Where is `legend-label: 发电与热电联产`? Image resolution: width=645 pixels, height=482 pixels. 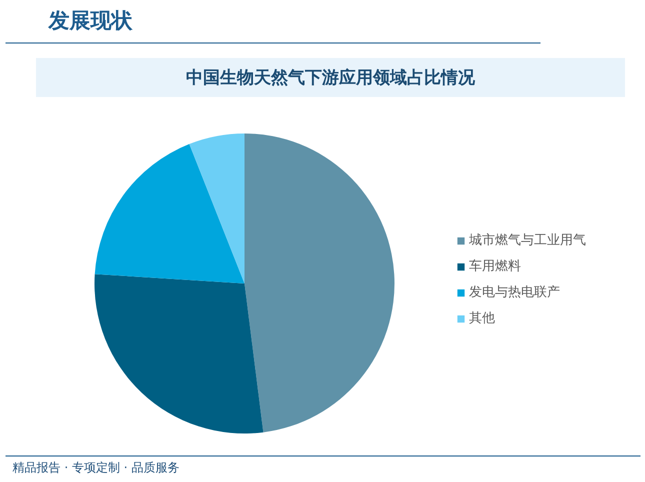 legend-label: 发电与热电联产 is located at coordinates (514, 292).